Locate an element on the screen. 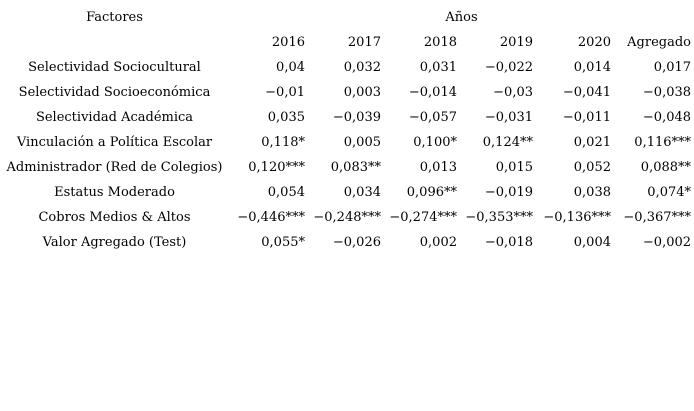 The image size is (694, 411). value-cell: 0,096** is located at coordinates (431, 192).